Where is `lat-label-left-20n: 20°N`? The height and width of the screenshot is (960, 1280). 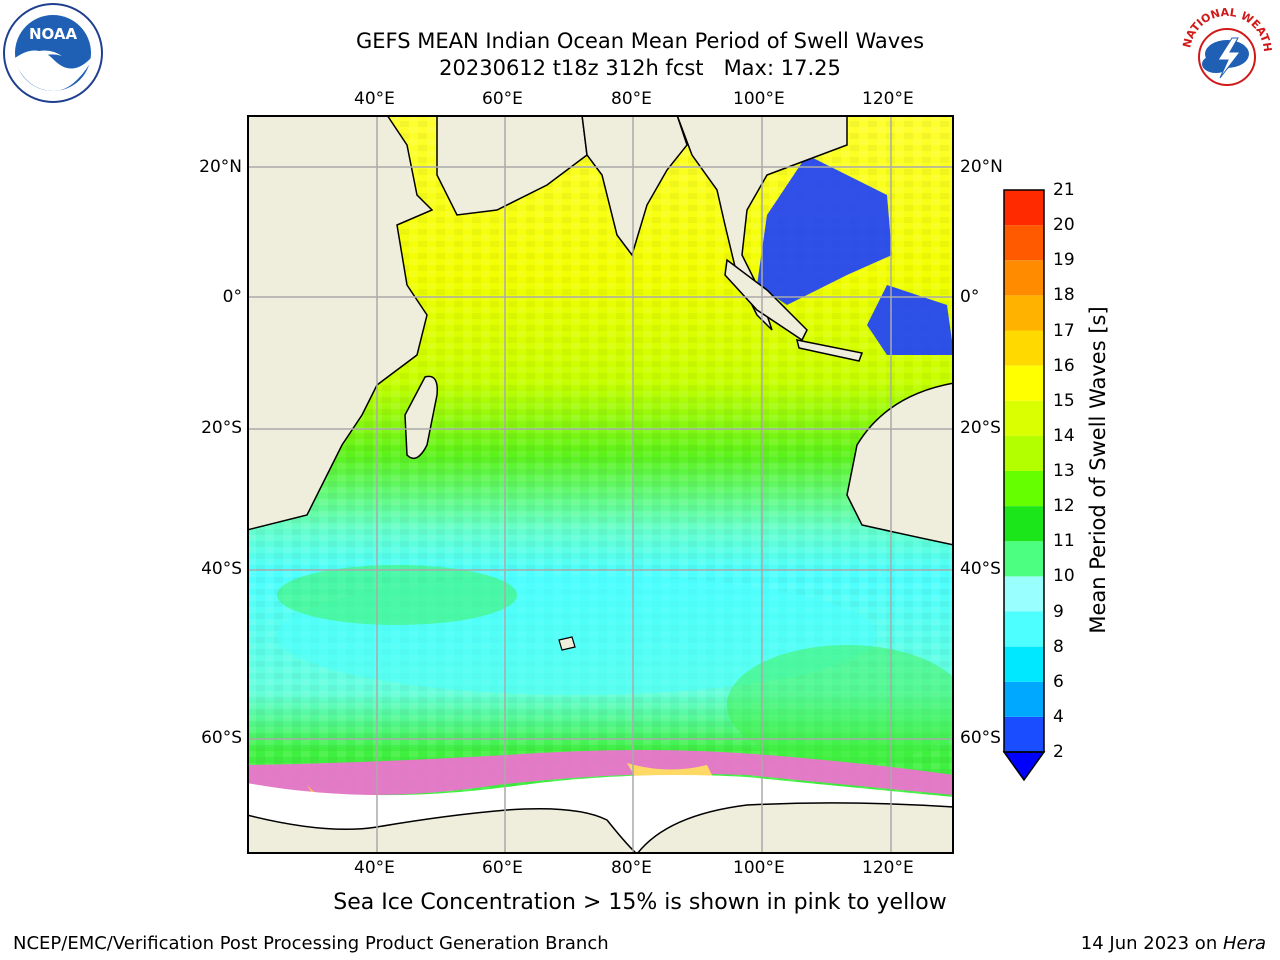 lat-label-left-20n: 20°N is located at coordinates (220, 167).